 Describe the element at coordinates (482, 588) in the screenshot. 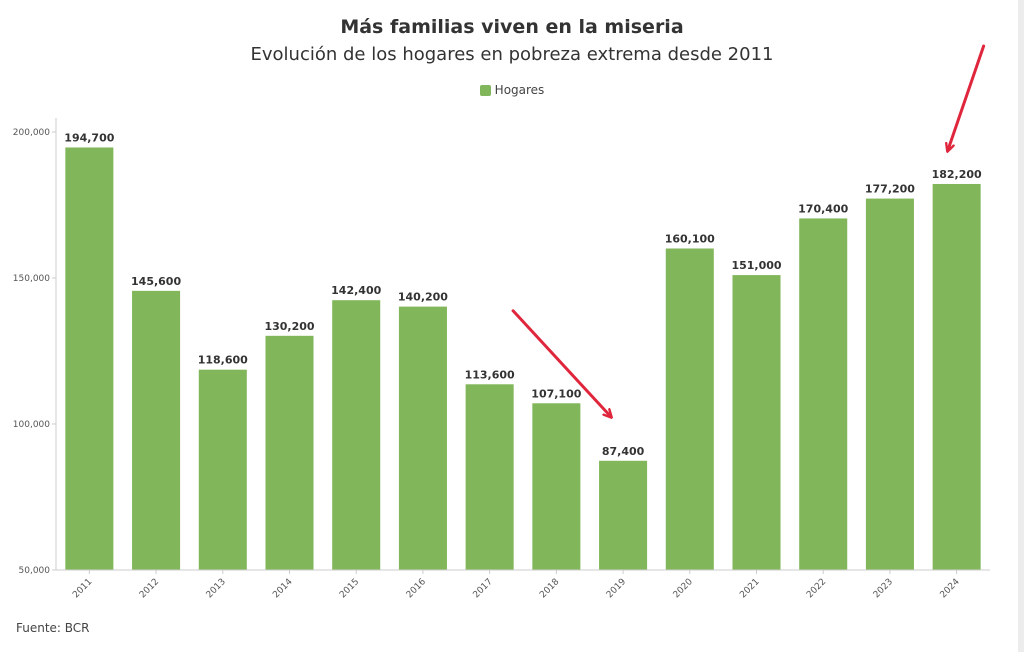

I see `x-tick-label: 2017` at that location.